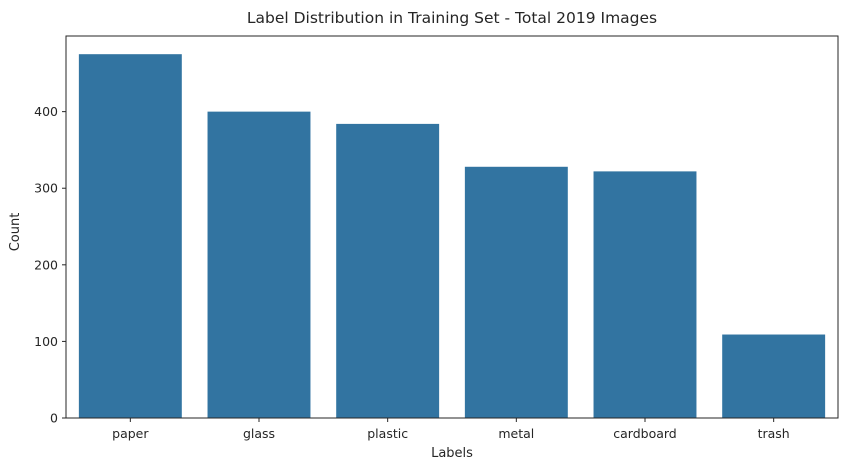 This screenshot has width=850, height=470. What do you see at coordinates (46, 341) in the screenshot?
I see `y-tick-label: 100` at bounding box center [46, 341].